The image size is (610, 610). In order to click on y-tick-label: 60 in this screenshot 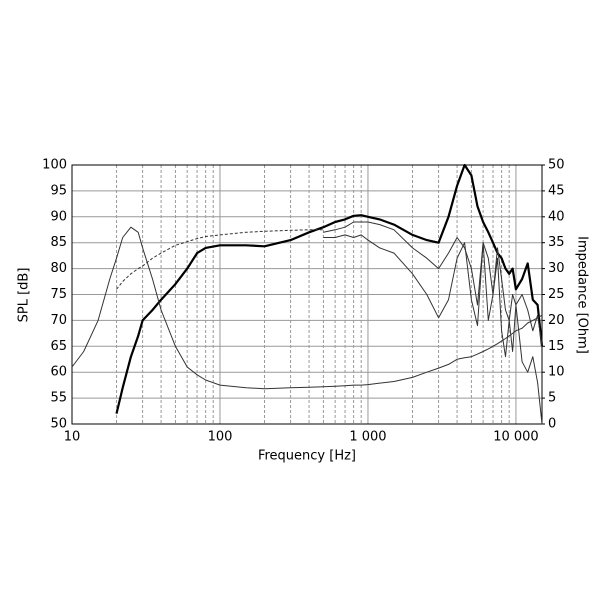, I will do `click(58, 372)`.